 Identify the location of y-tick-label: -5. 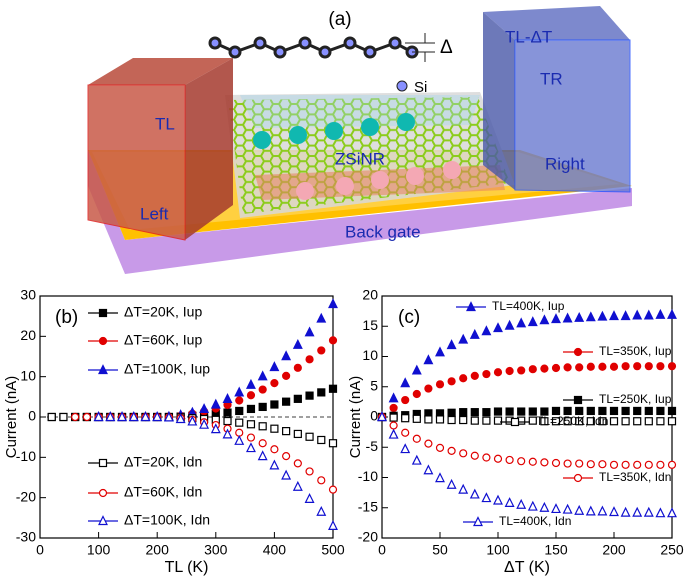
(372, 446).